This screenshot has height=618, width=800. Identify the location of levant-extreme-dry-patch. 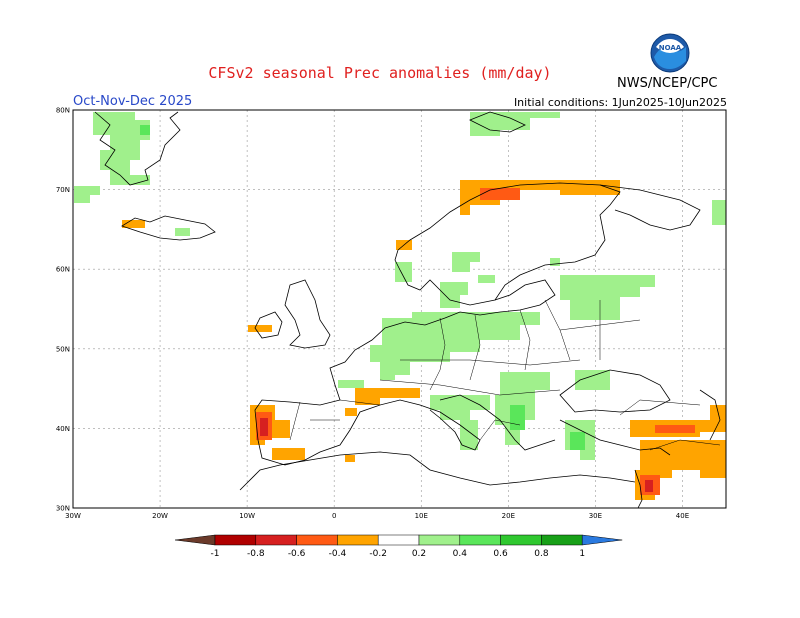
(649, 486).